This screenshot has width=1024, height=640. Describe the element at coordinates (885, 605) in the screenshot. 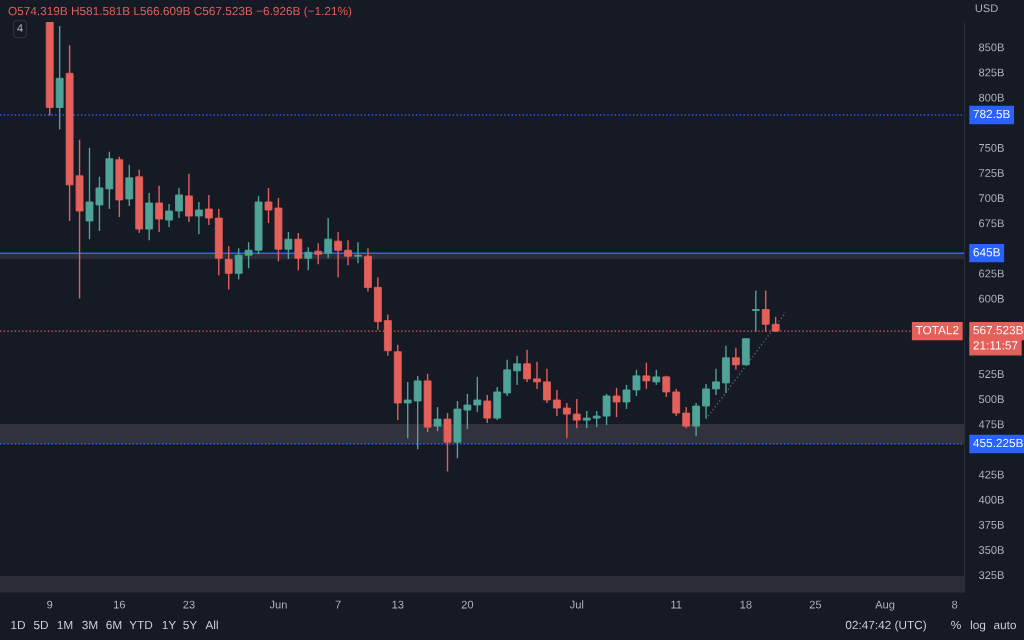

I see `x-tick-label: Aug` at that location.